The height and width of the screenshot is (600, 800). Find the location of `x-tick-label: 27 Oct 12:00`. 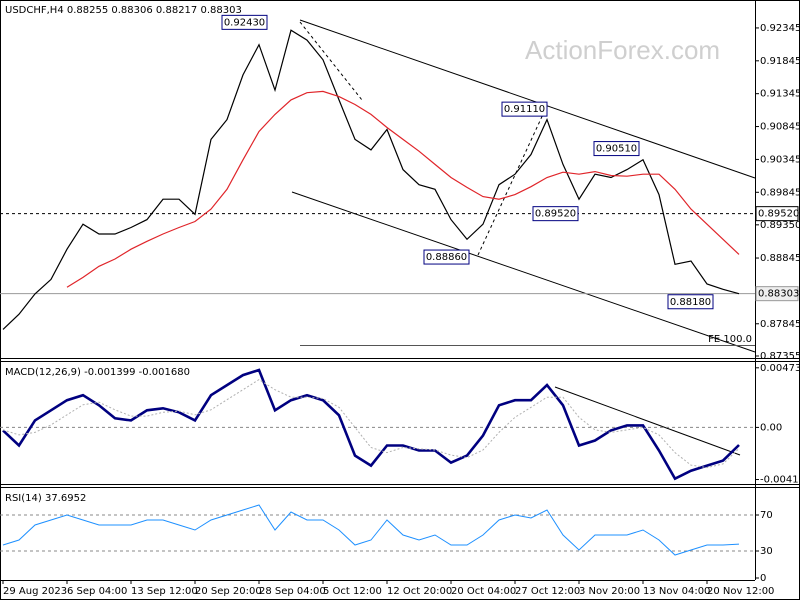

x-tick-label: 27 Oct 12:00 is located at coordinates (547, 591).